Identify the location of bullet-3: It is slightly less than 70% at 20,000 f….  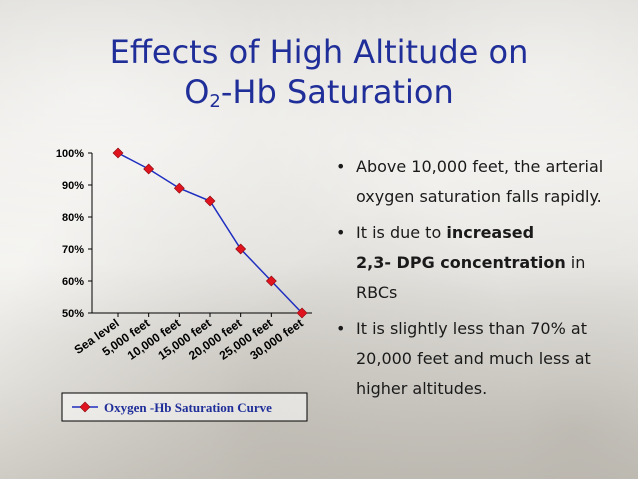
(479, 359).